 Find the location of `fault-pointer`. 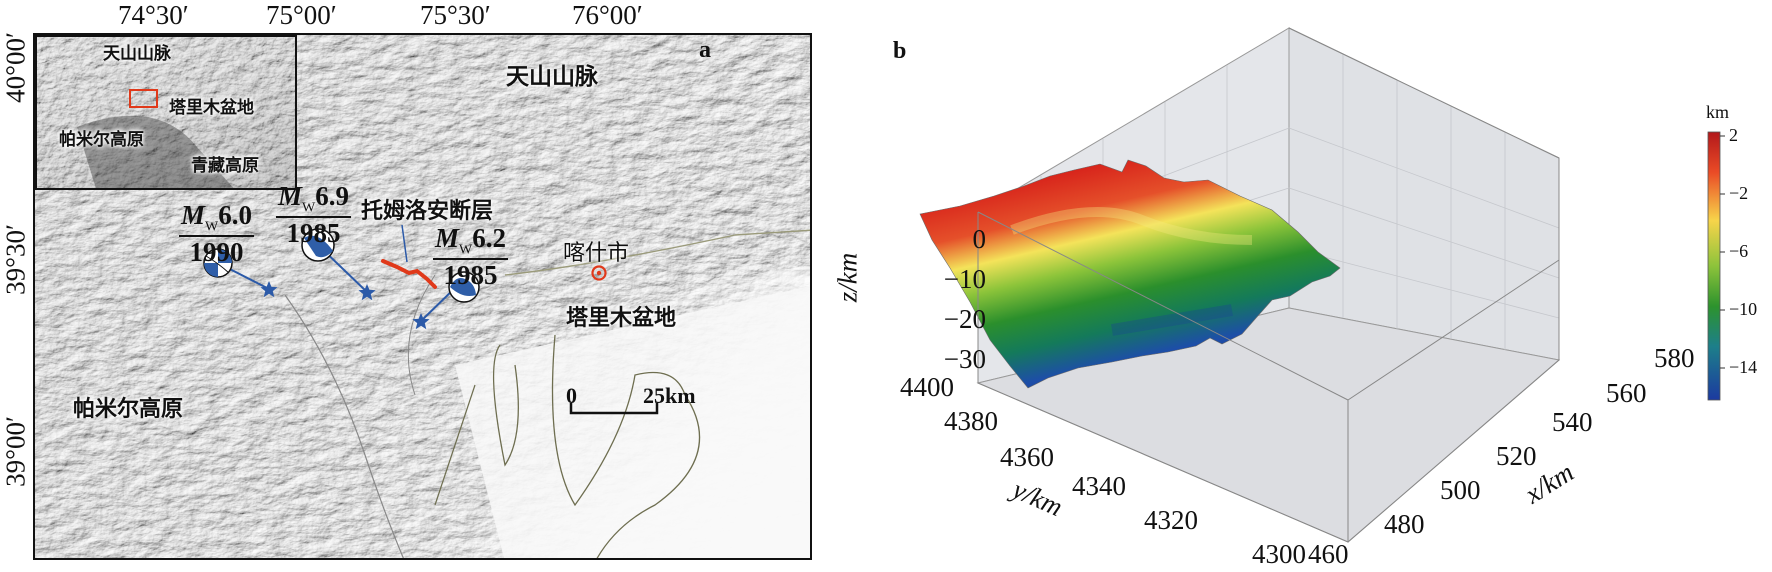

fault-pointer is located at coordinates (404, 243).